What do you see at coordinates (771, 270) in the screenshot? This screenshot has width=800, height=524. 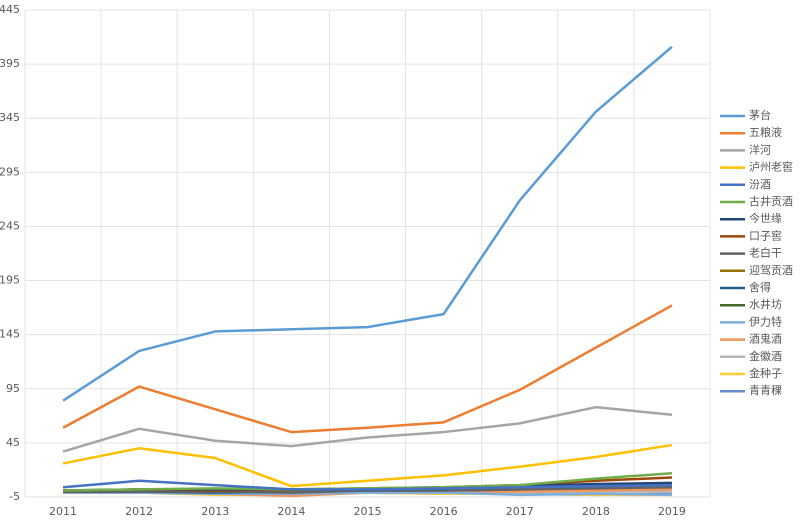 I see `legend-label: 迎驾贡酒` at bounding box center [771, 270].